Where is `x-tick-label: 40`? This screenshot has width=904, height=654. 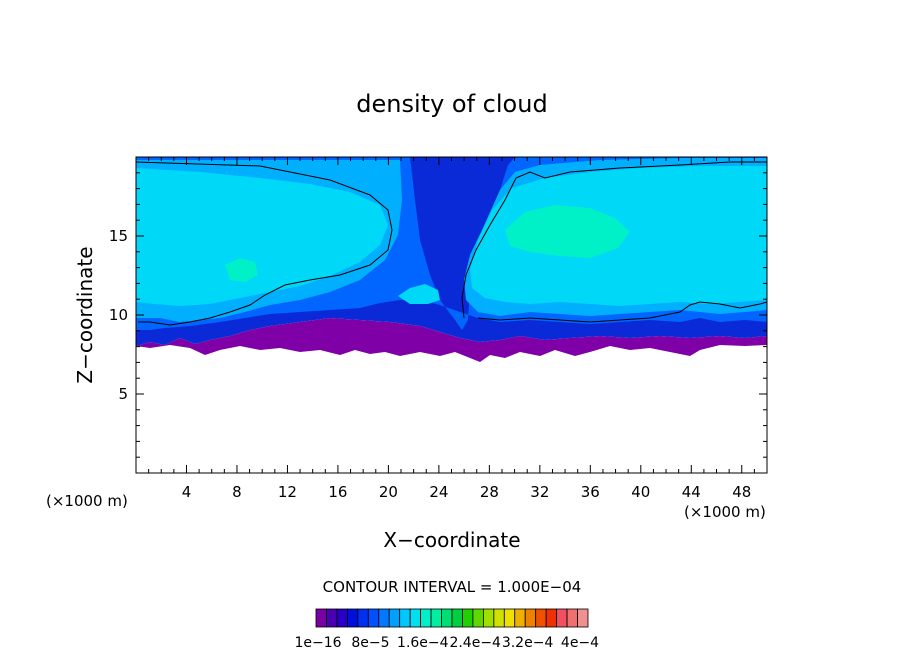 x-tick-label: 40 is located at coordinates (640, 492).